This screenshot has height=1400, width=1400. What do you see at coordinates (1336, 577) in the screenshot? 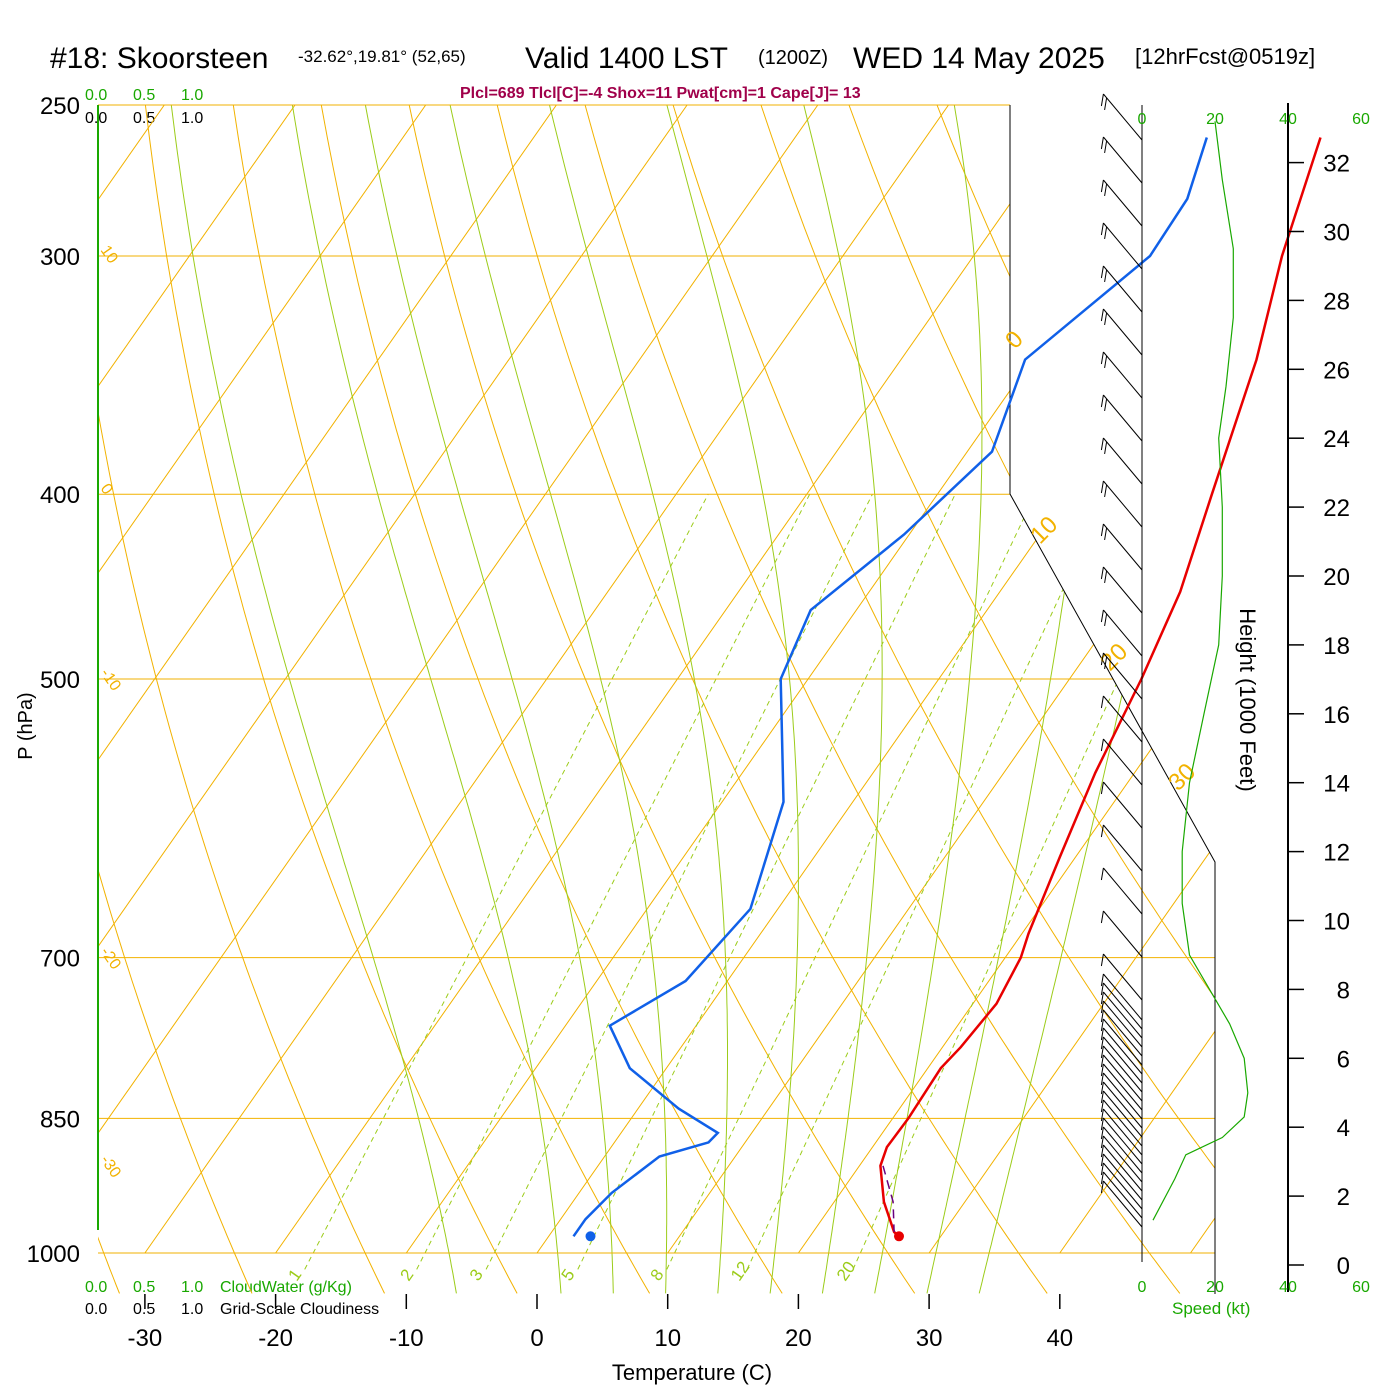
I see `height-tick-label: 20` at bounding box center [1336, 577].